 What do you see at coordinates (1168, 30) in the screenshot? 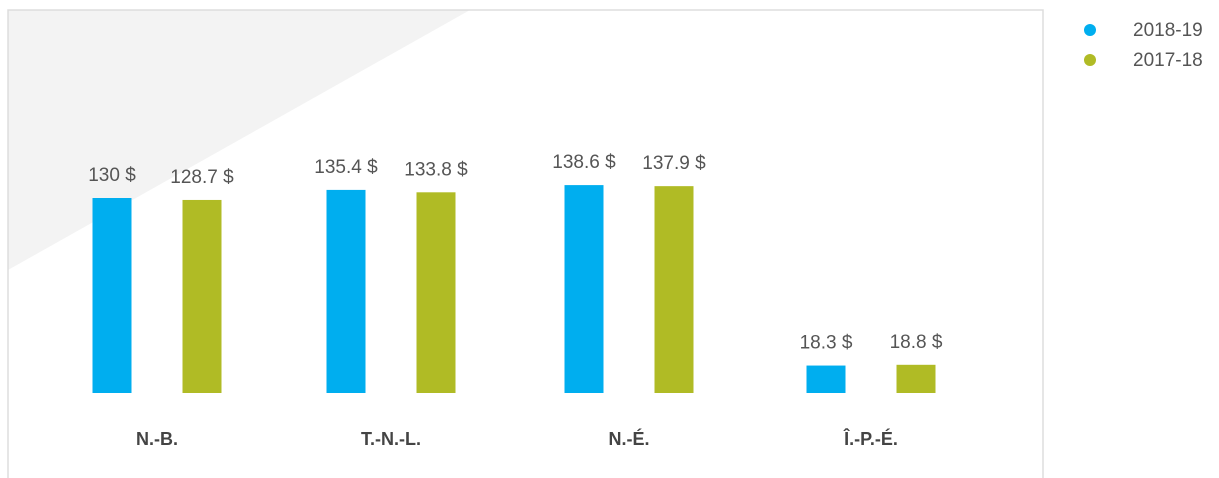
I see `legend-label: 2018-19` at bounding box center [1168, 30].